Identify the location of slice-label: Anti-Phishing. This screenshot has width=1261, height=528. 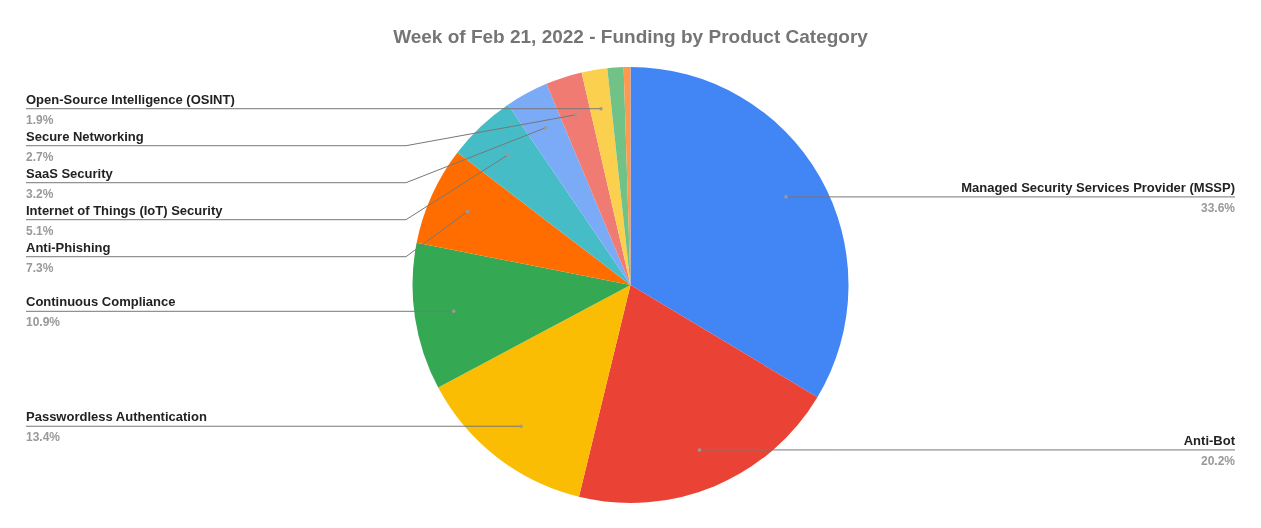
(68, 247).